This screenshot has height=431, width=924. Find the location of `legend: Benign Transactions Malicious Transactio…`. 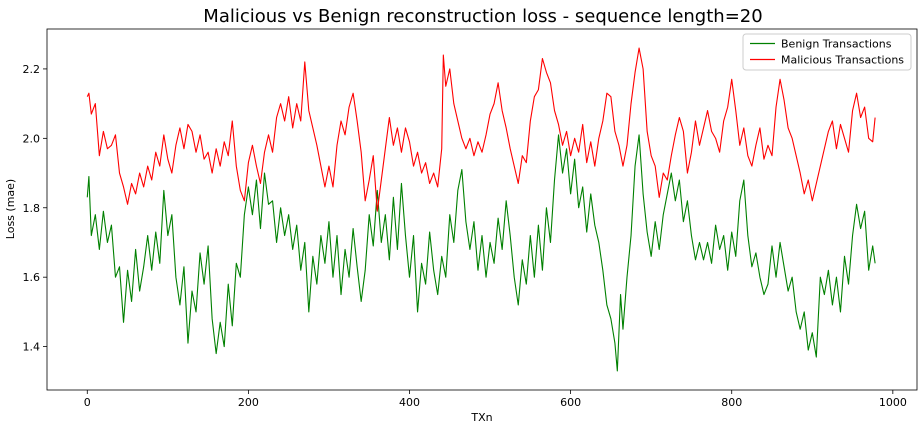

legend: Benign Transactions Malicious Transactio… is located at coordinates (827, 52).